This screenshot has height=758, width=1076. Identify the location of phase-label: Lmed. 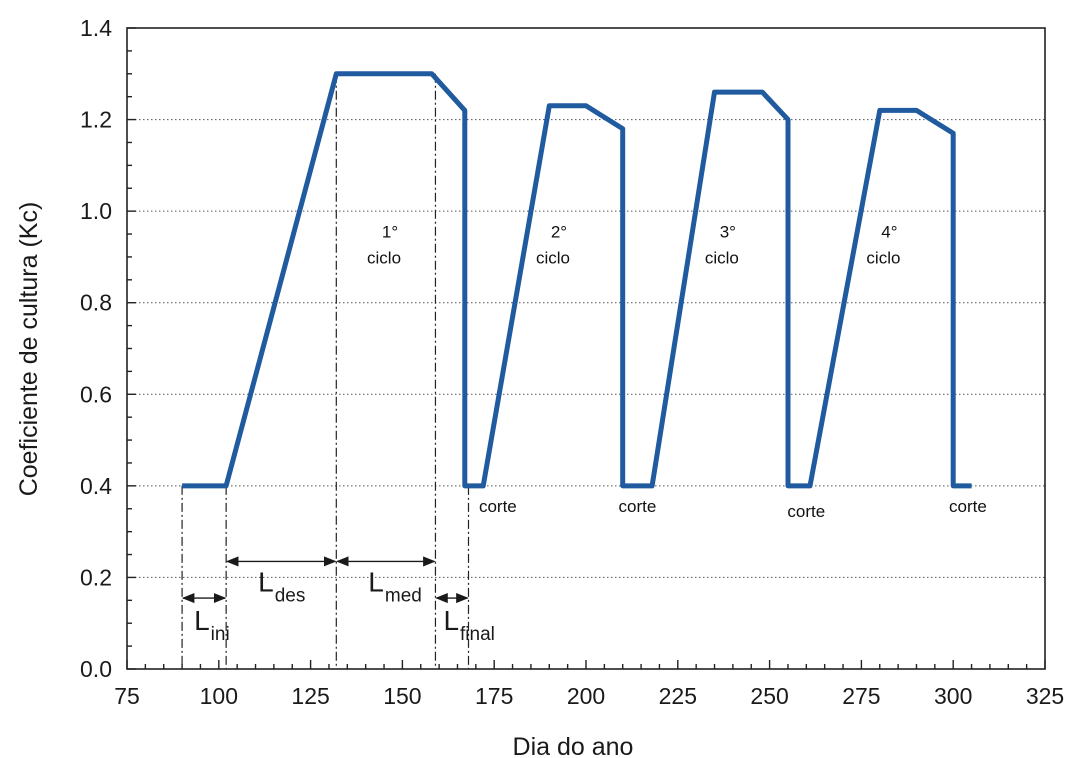
(395, 586).